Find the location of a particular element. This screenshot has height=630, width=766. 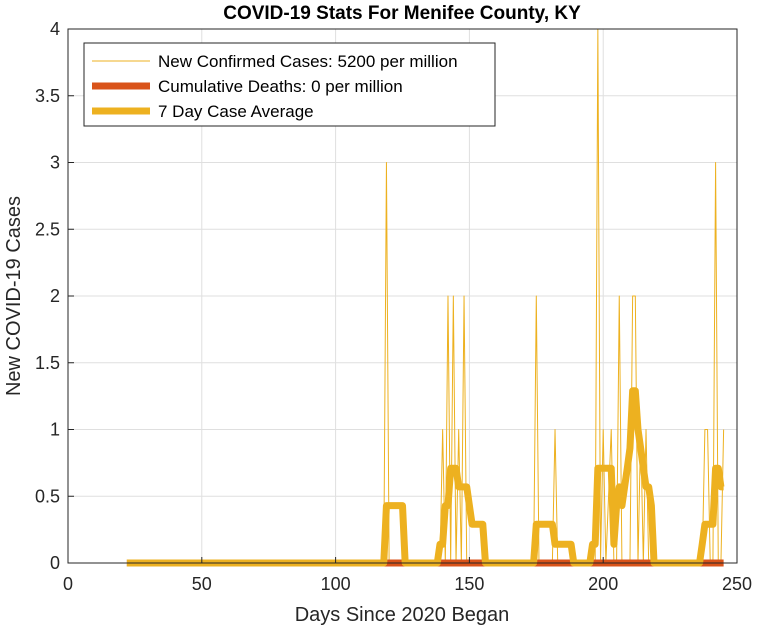

legend-box is located at coordinates (289, 84).